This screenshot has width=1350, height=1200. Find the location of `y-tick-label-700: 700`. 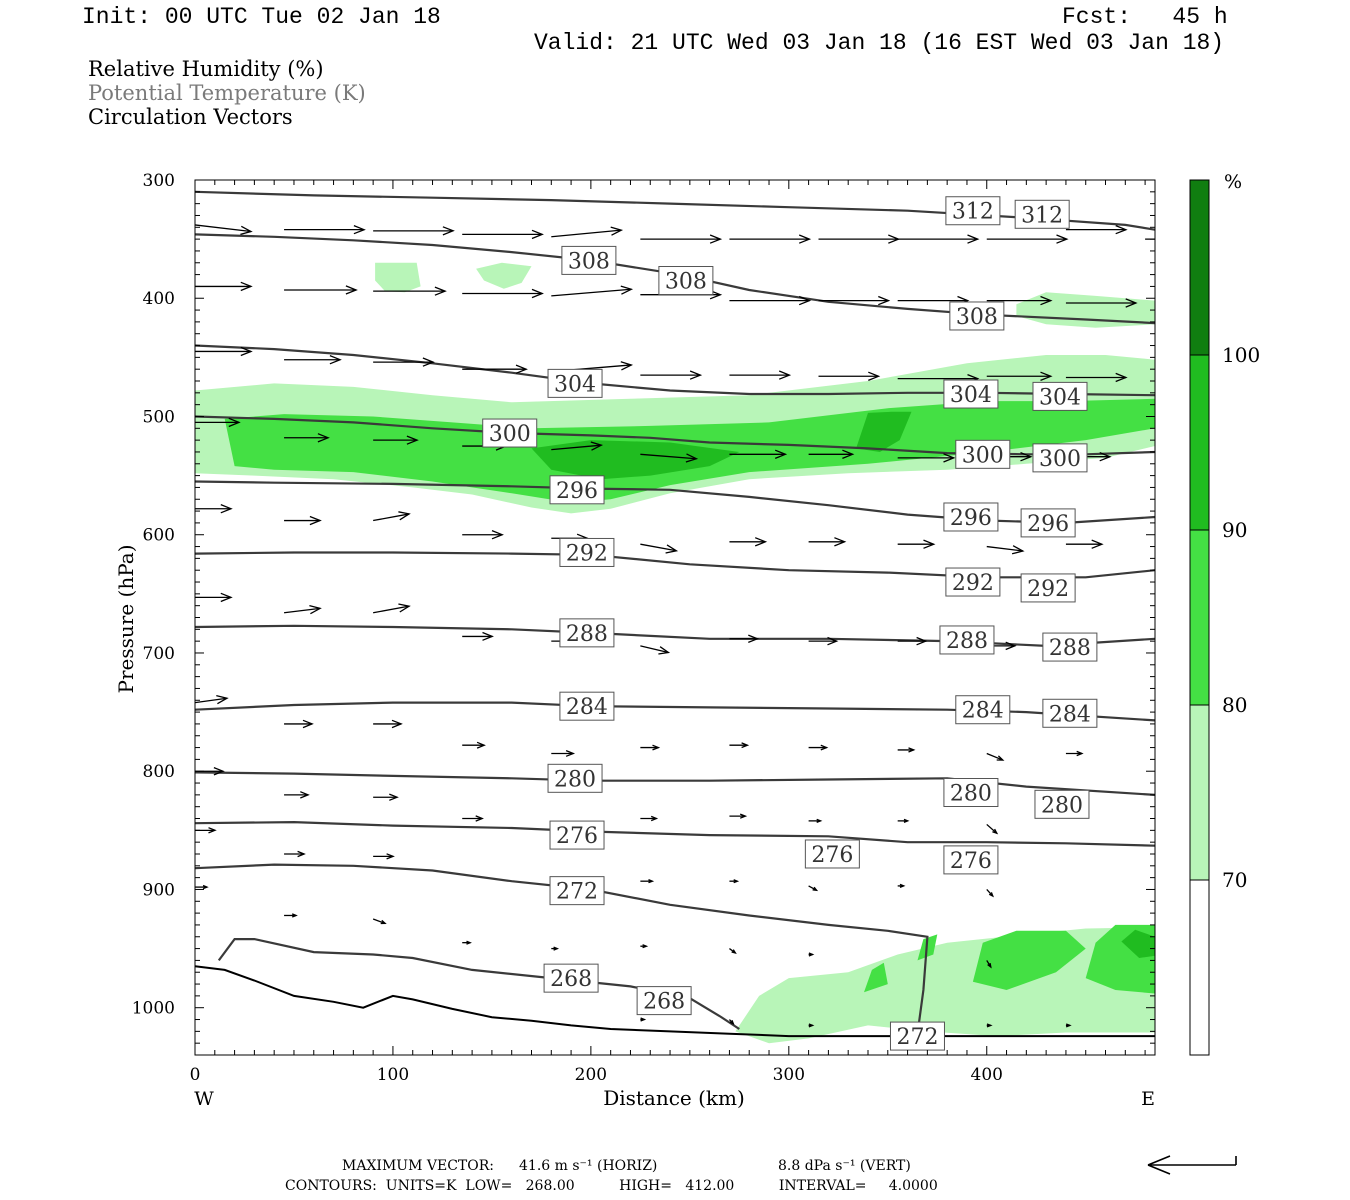

y-tick-label-700: 700 is located at coordinates (159, 654).